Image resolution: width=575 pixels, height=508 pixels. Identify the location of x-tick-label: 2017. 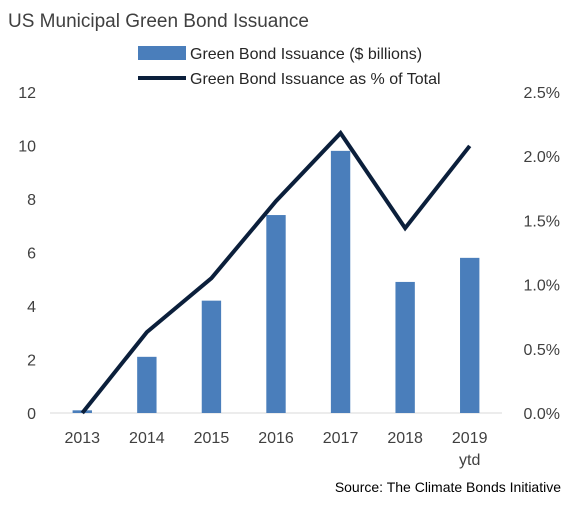
(341, 438).